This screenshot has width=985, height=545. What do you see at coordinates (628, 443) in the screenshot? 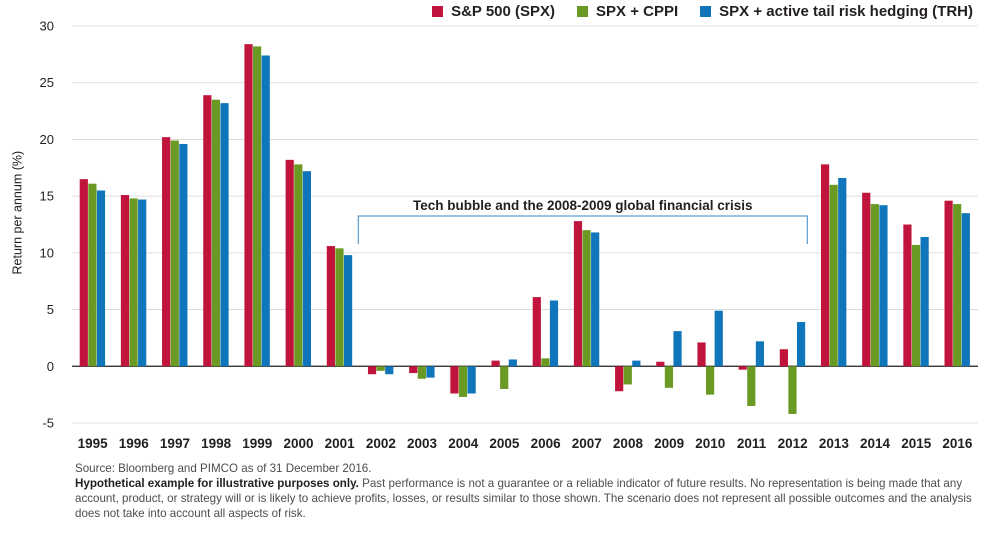
I see `x-tick-label: 2008` at bounding box center [628, 443].